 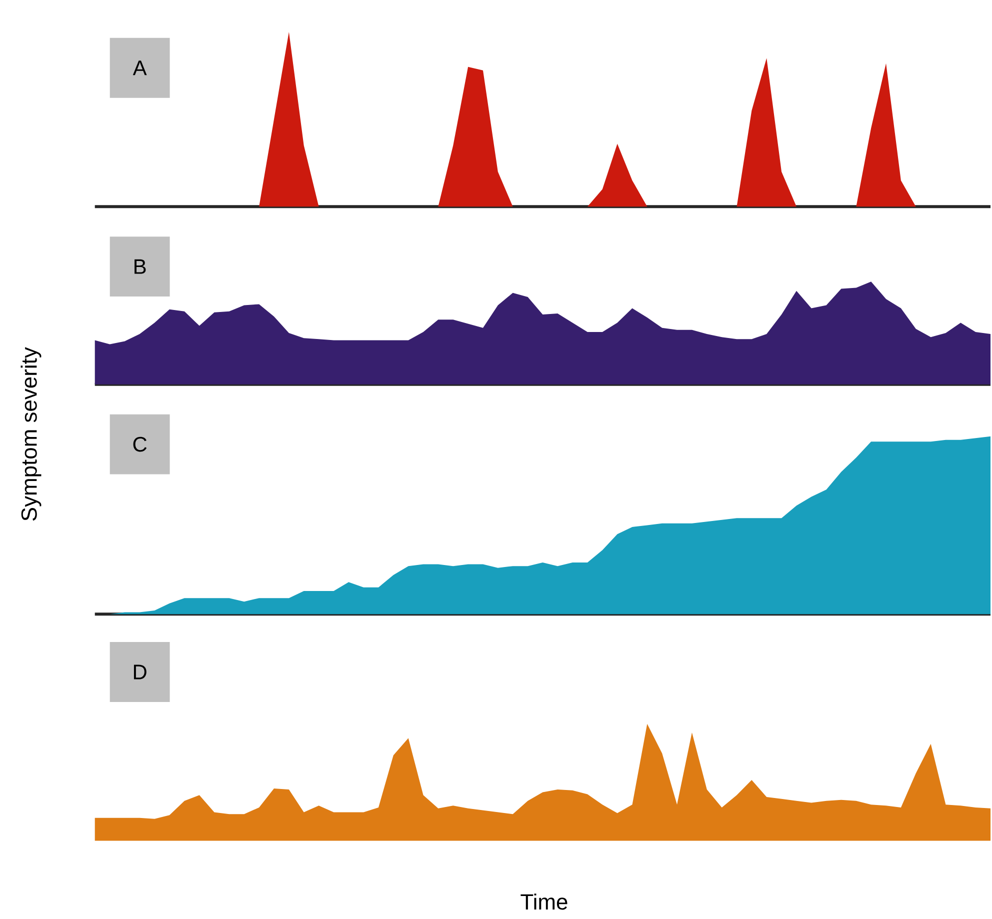 I want to click on text: A, so click(x=139, y=68).